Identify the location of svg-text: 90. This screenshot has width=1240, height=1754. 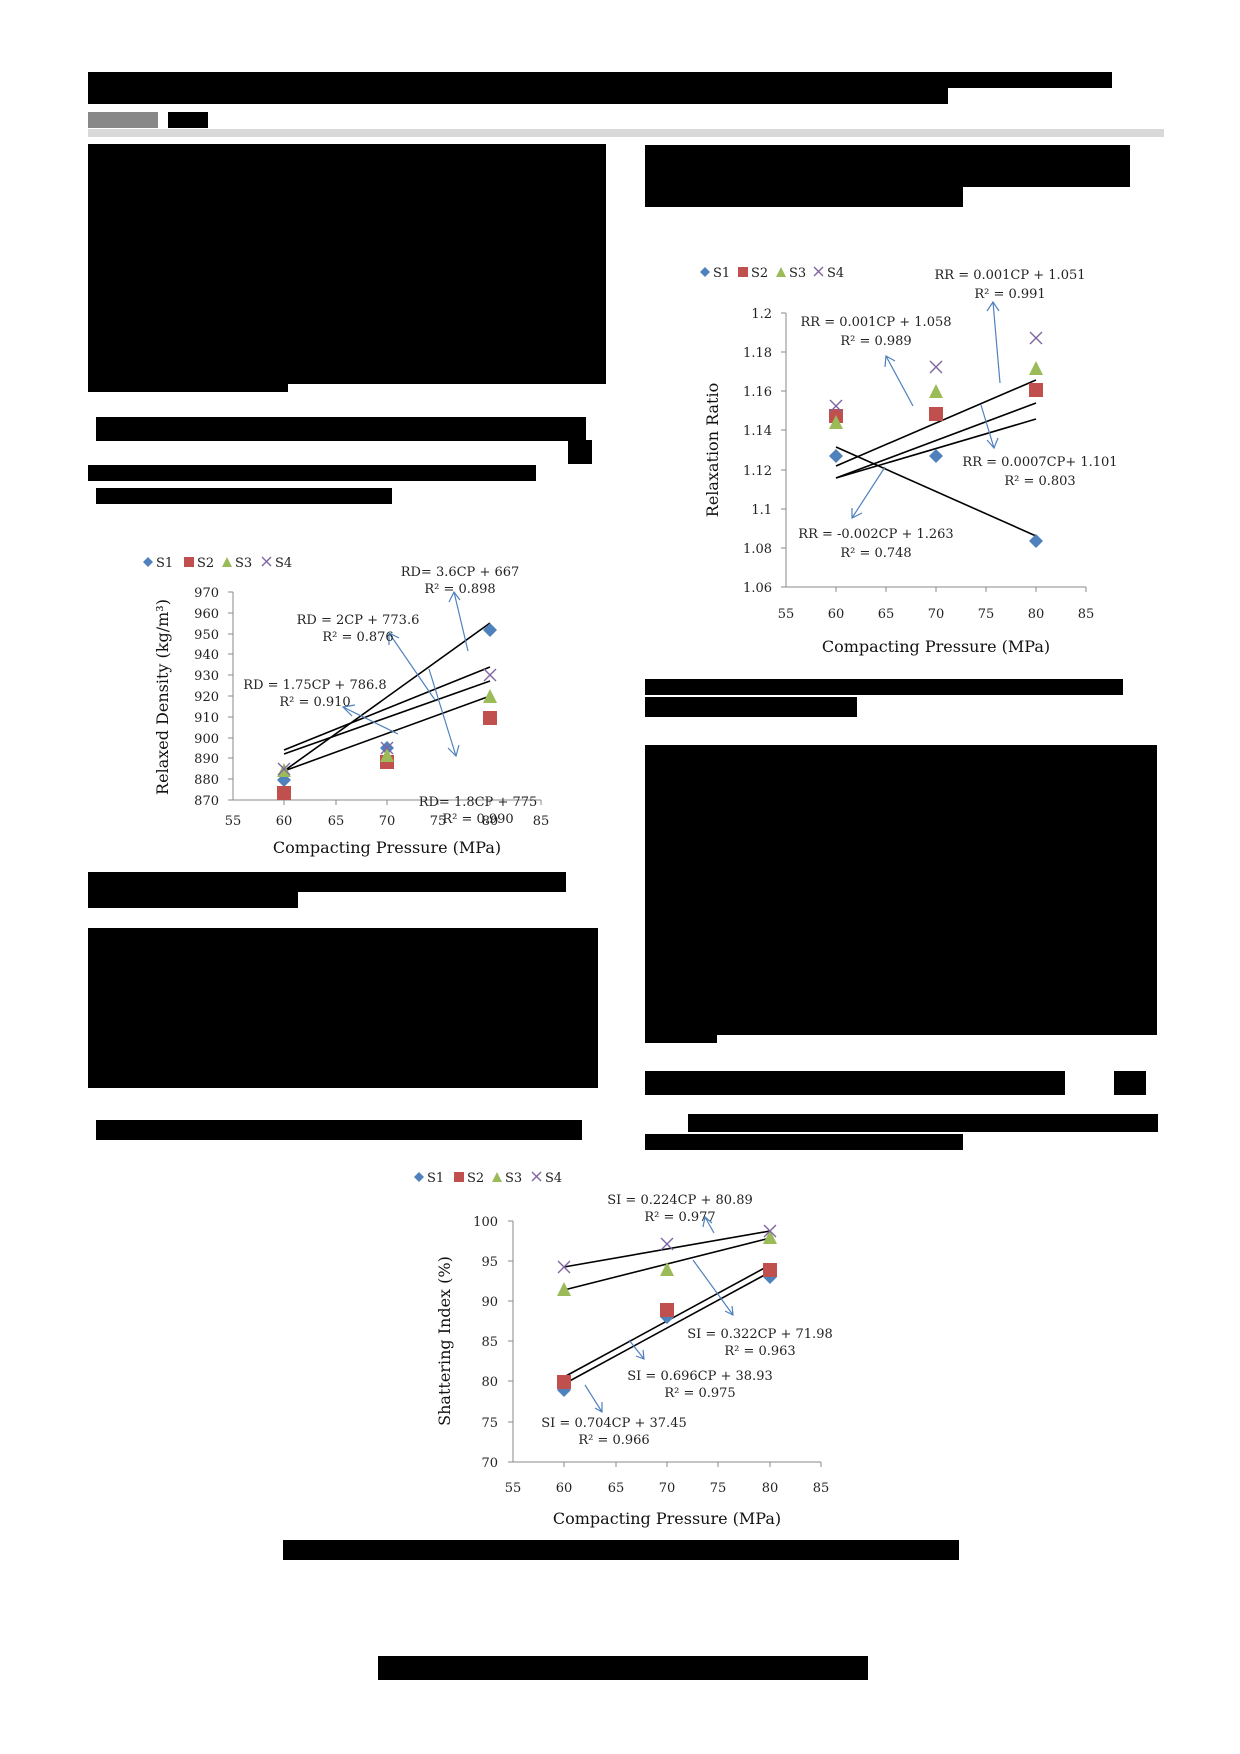
(489, 1302).